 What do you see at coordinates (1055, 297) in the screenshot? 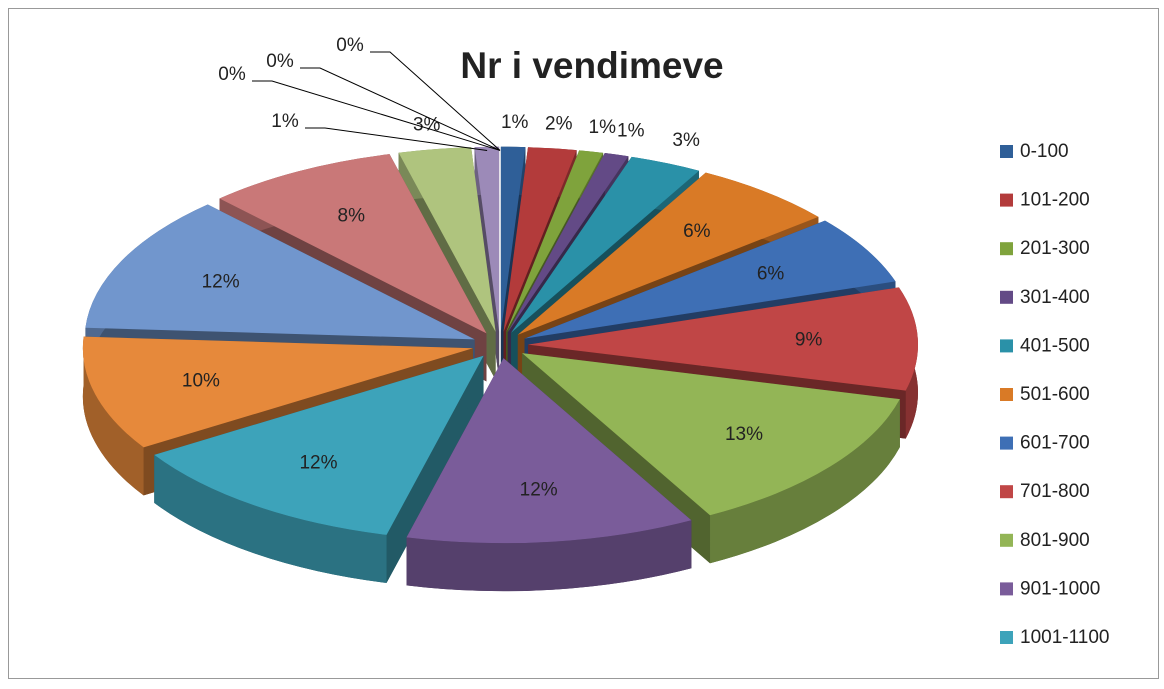
I see `legend-label: 301-400` at bounding box center [1055, 297].